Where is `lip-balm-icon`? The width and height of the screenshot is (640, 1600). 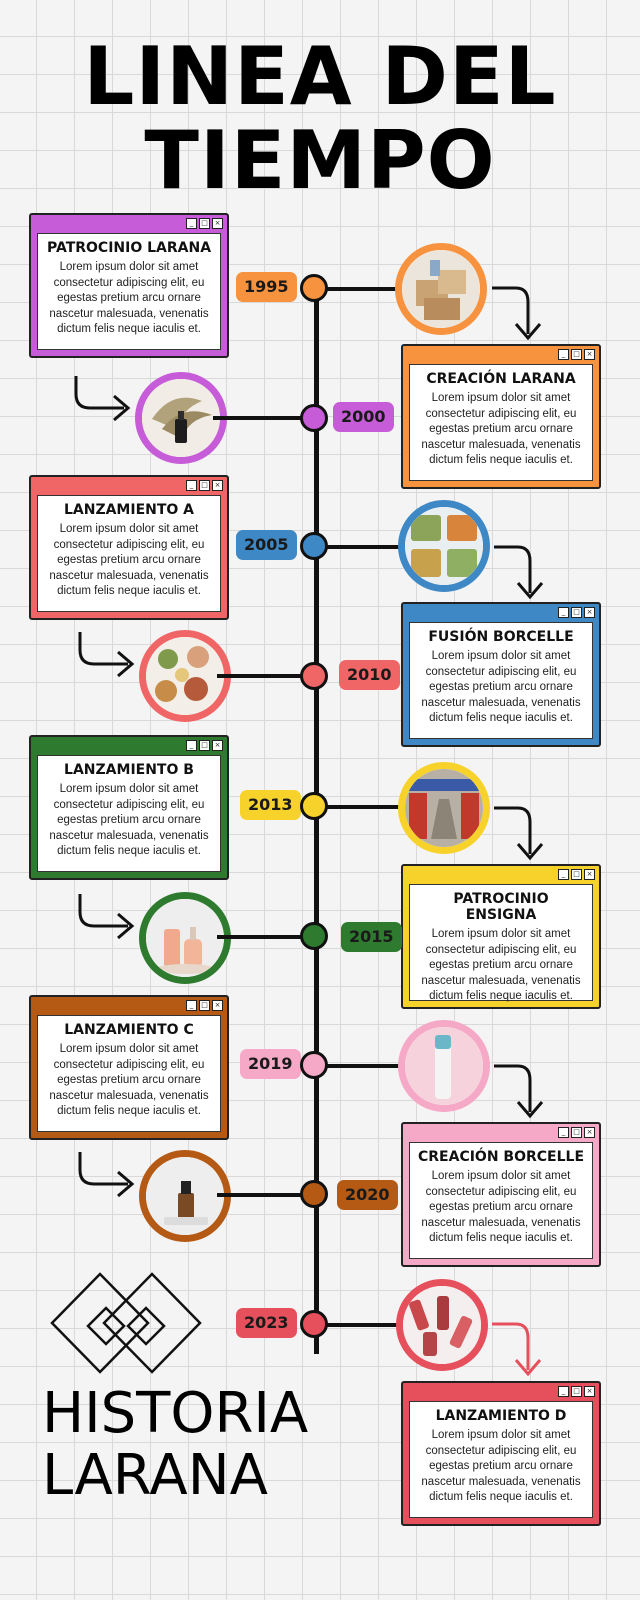
lip-balm-icon is located at coordinates (444, 1066).